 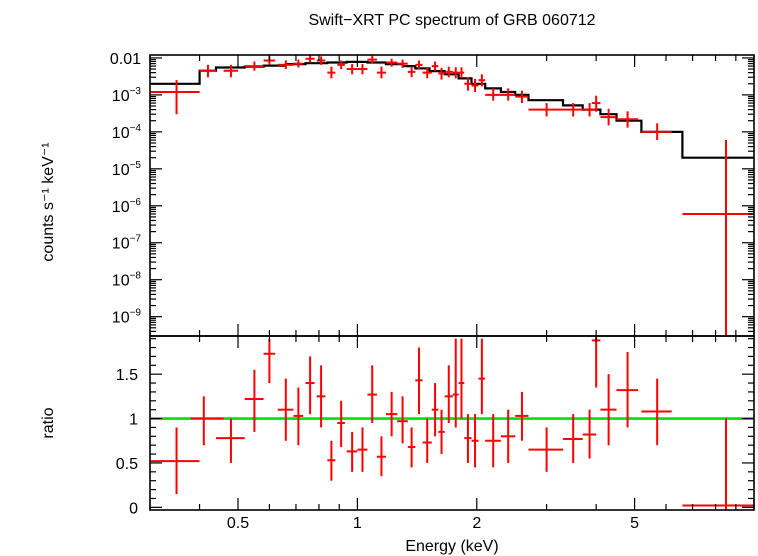 I want to click on ratio-y-axis-label: ratio, so click(x=48, y=422).